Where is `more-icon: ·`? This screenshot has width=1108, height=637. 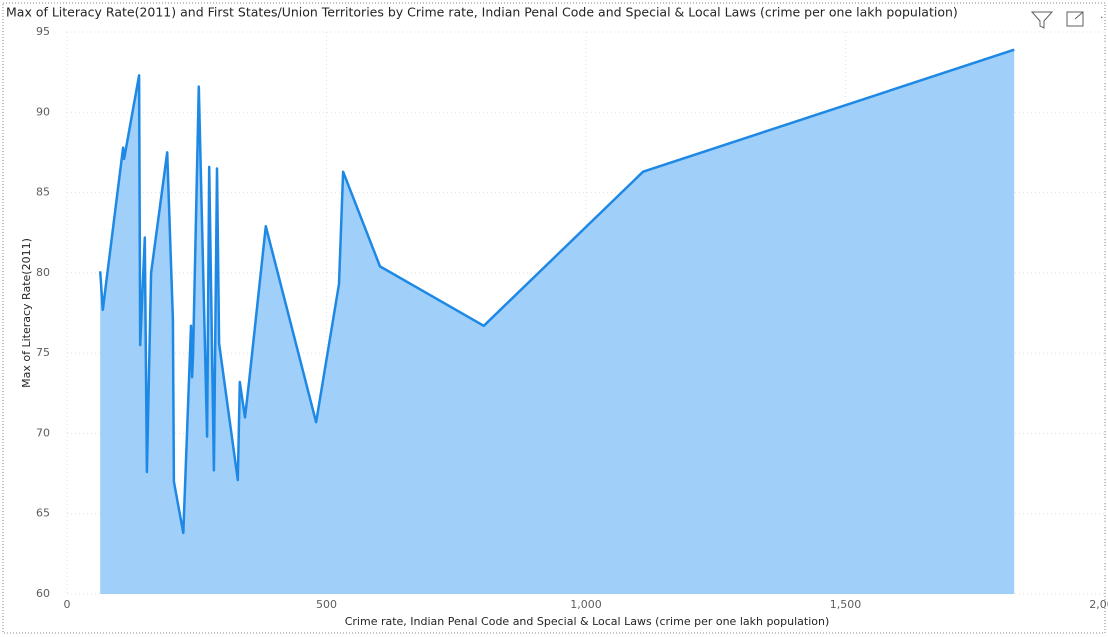 more-icon: · is located at coordinates (1102, 17).